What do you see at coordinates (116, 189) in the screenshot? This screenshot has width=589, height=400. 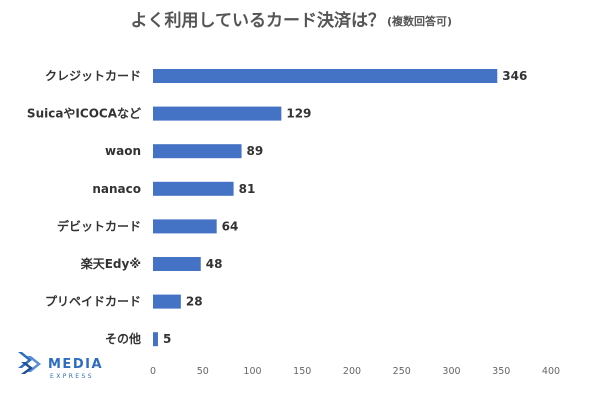 I see `category-label: nanaco` at bounding box center [116, 189].